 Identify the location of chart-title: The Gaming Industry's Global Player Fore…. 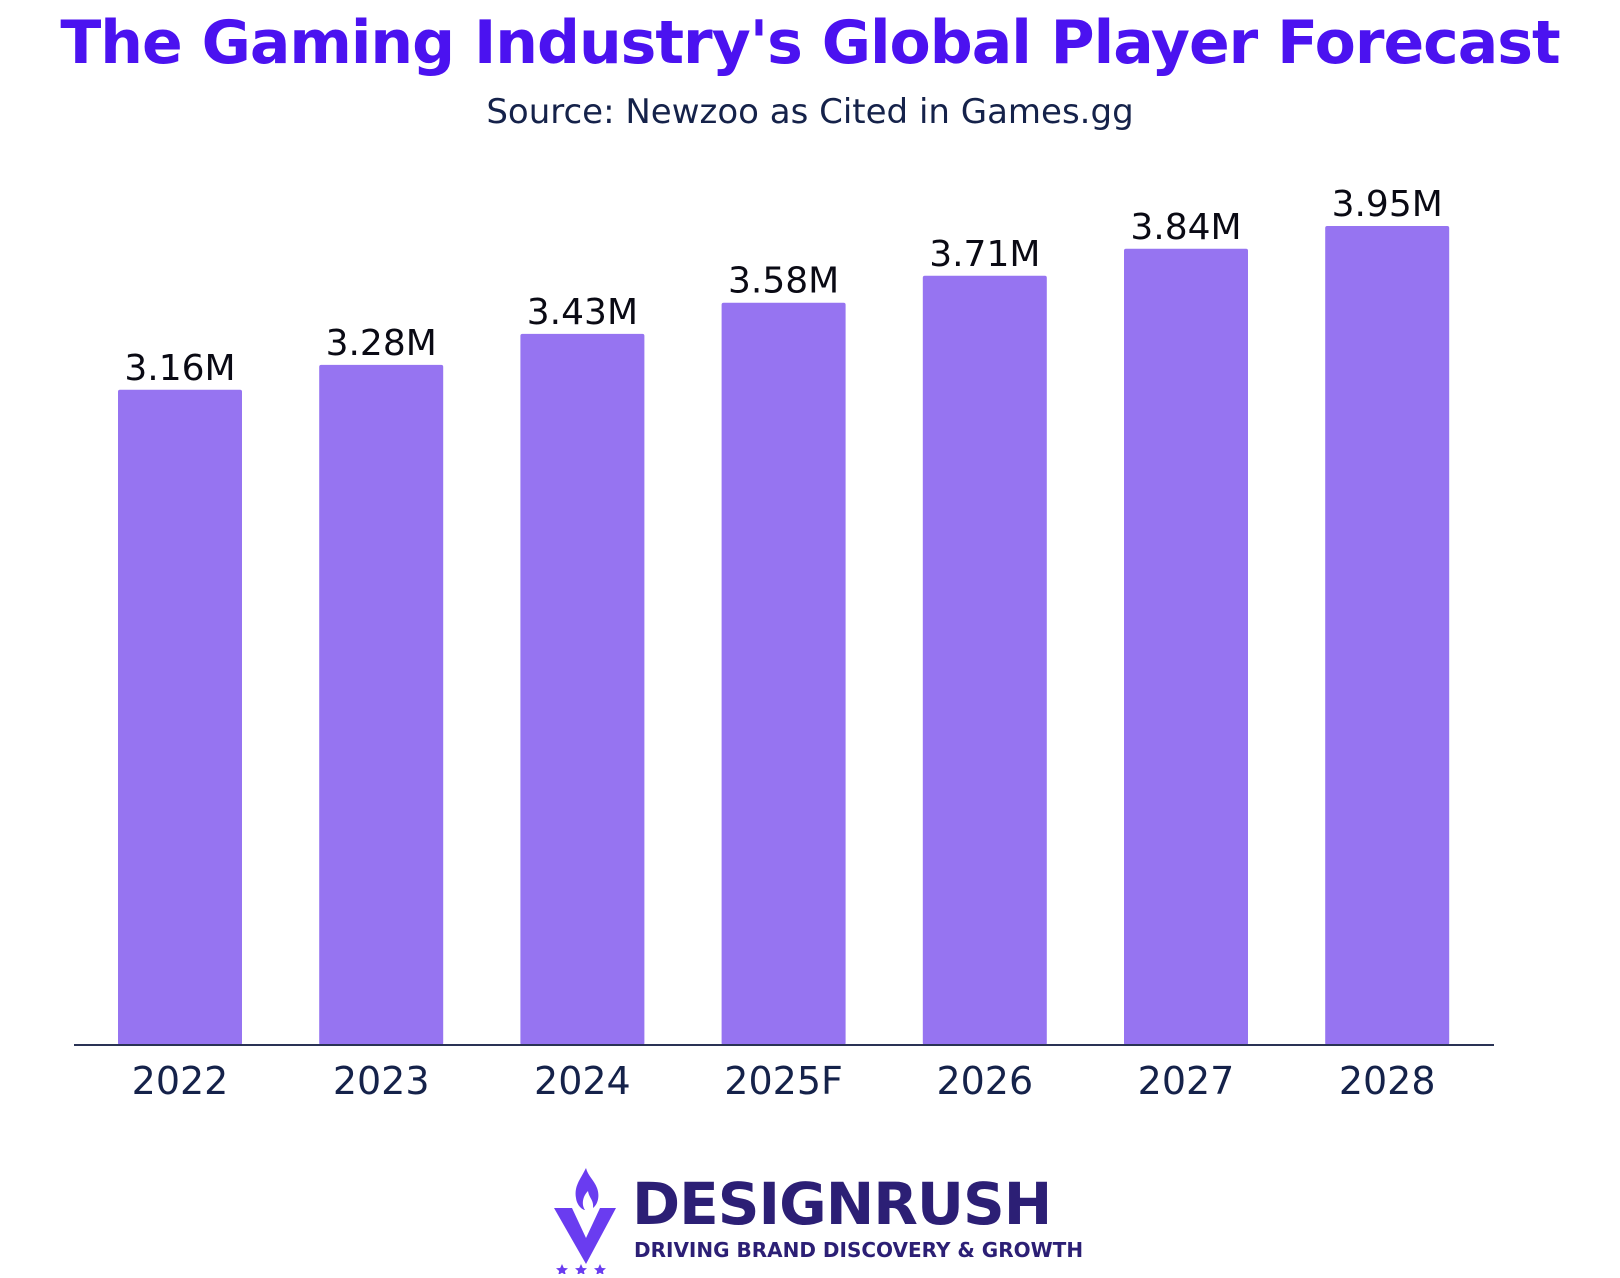
(810, 43).